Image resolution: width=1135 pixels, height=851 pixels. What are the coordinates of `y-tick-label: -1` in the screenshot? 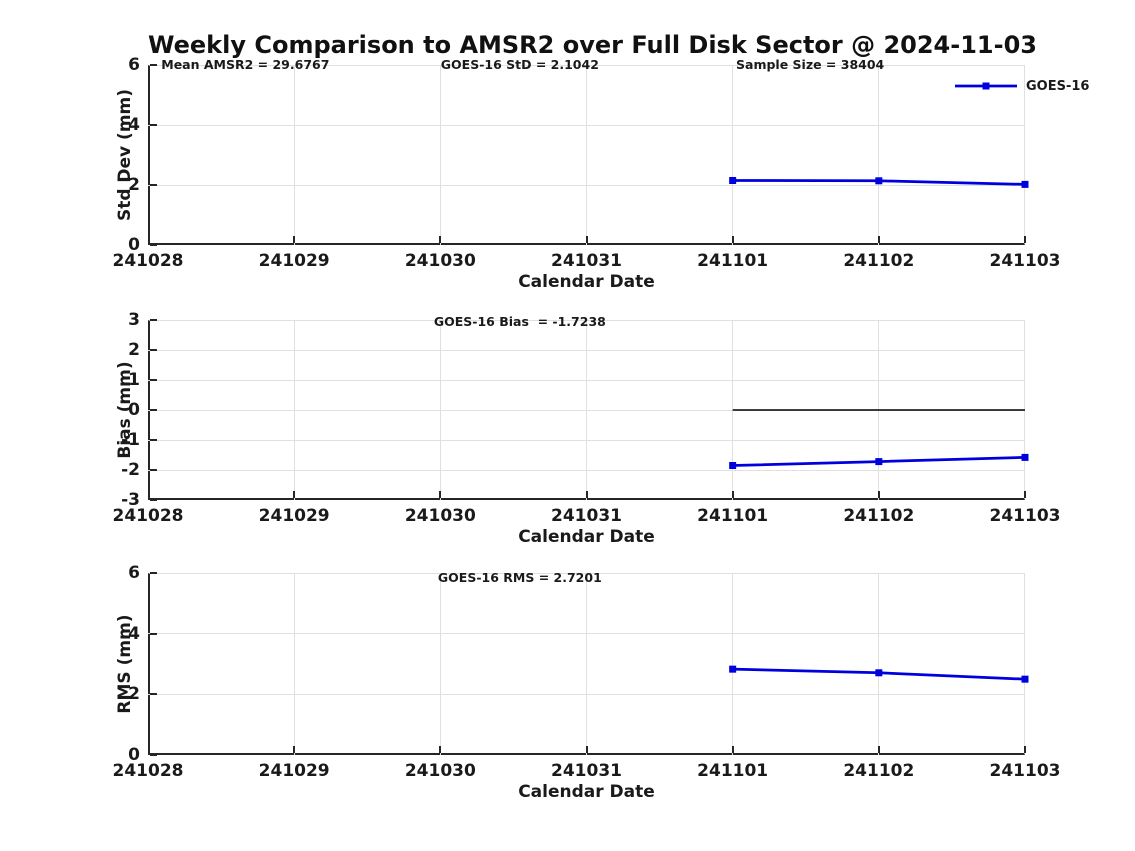 It's located at (130, 440).